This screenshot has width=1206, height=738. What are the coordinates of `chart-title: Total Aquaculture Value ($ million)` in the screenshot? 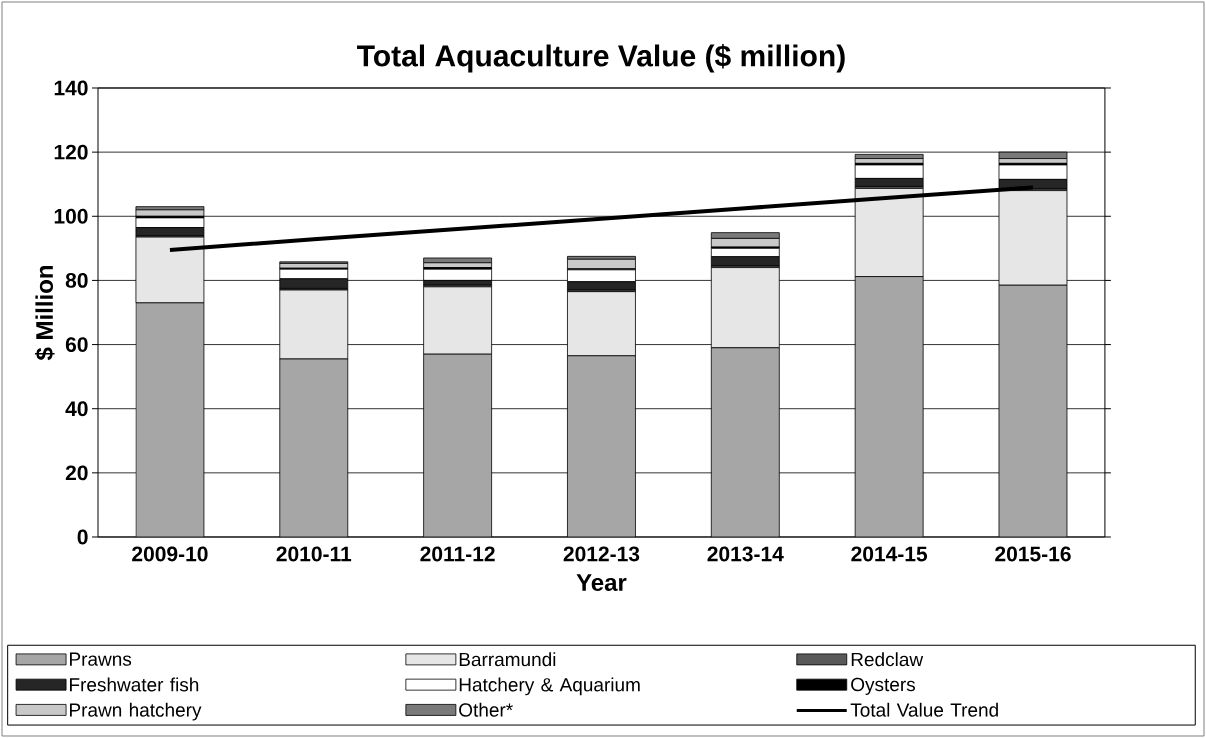 It's located at (601, 58).